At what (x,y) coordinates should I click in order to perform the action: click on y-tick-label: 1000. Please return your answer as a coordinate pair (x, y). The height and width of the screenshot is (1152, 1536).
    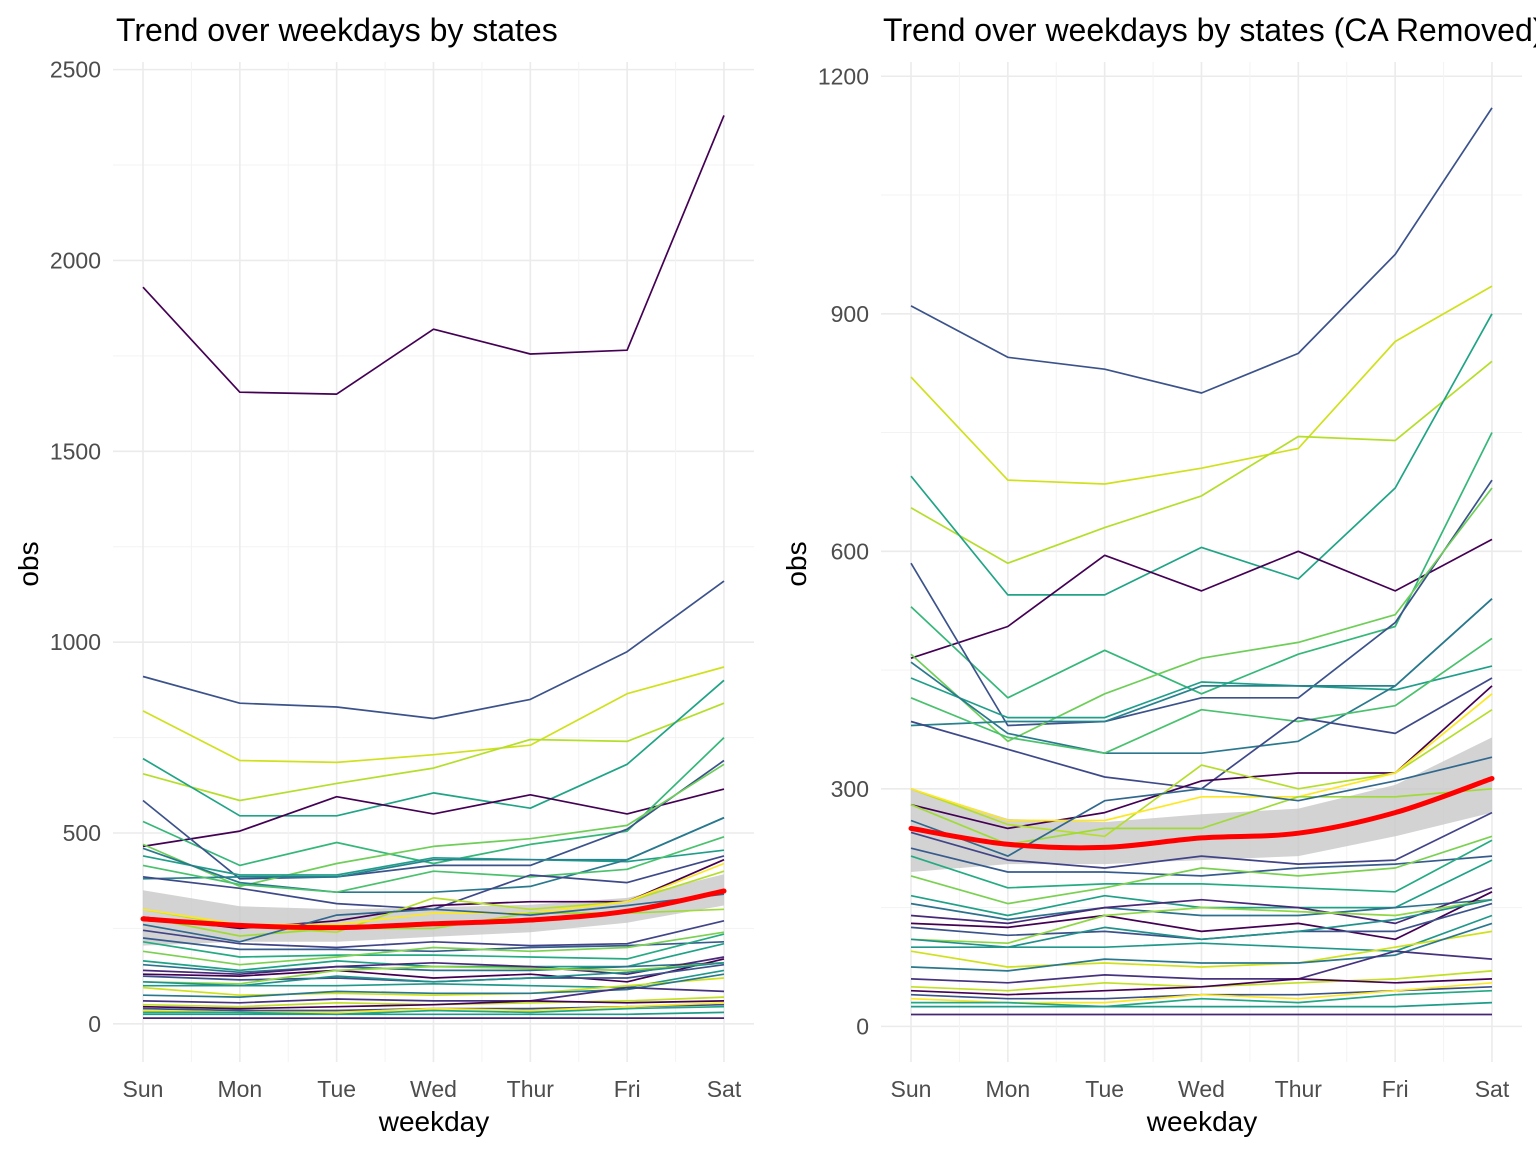
    Looking at the image, I should click on (75, 642).